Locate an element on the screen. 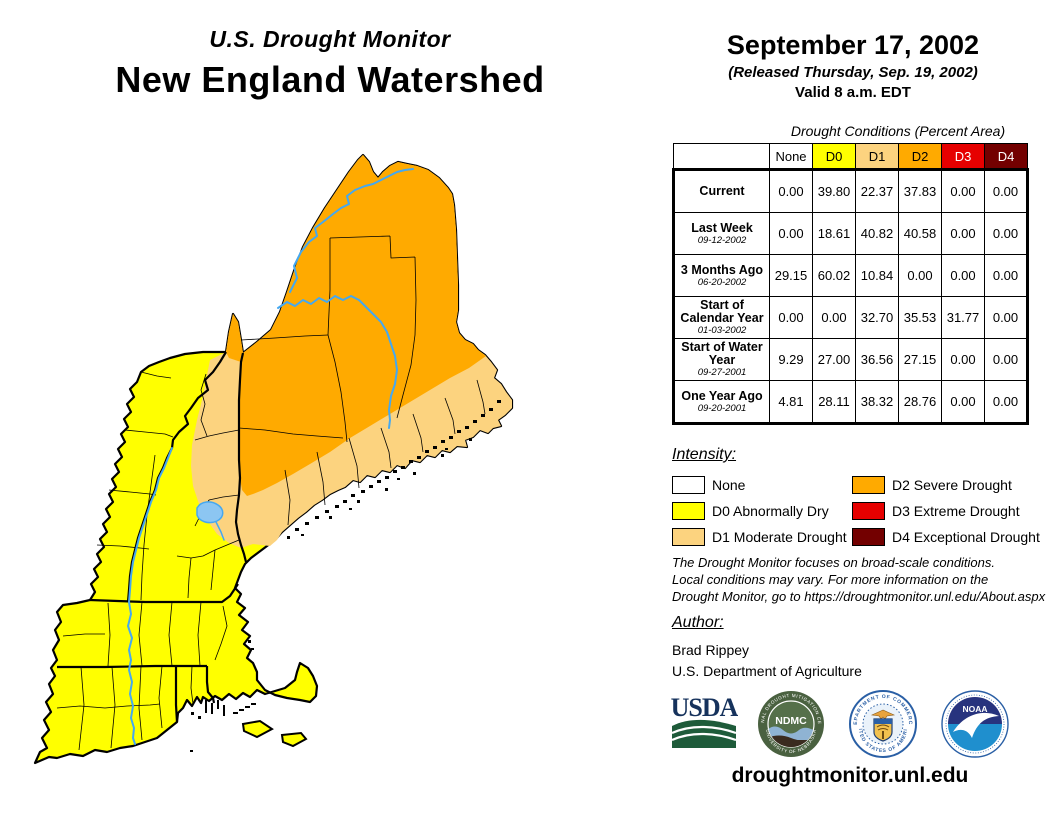 The height and width of the screenshot is (816, 1056). marthas-vineyard-island is located at coordinates (257, 729).